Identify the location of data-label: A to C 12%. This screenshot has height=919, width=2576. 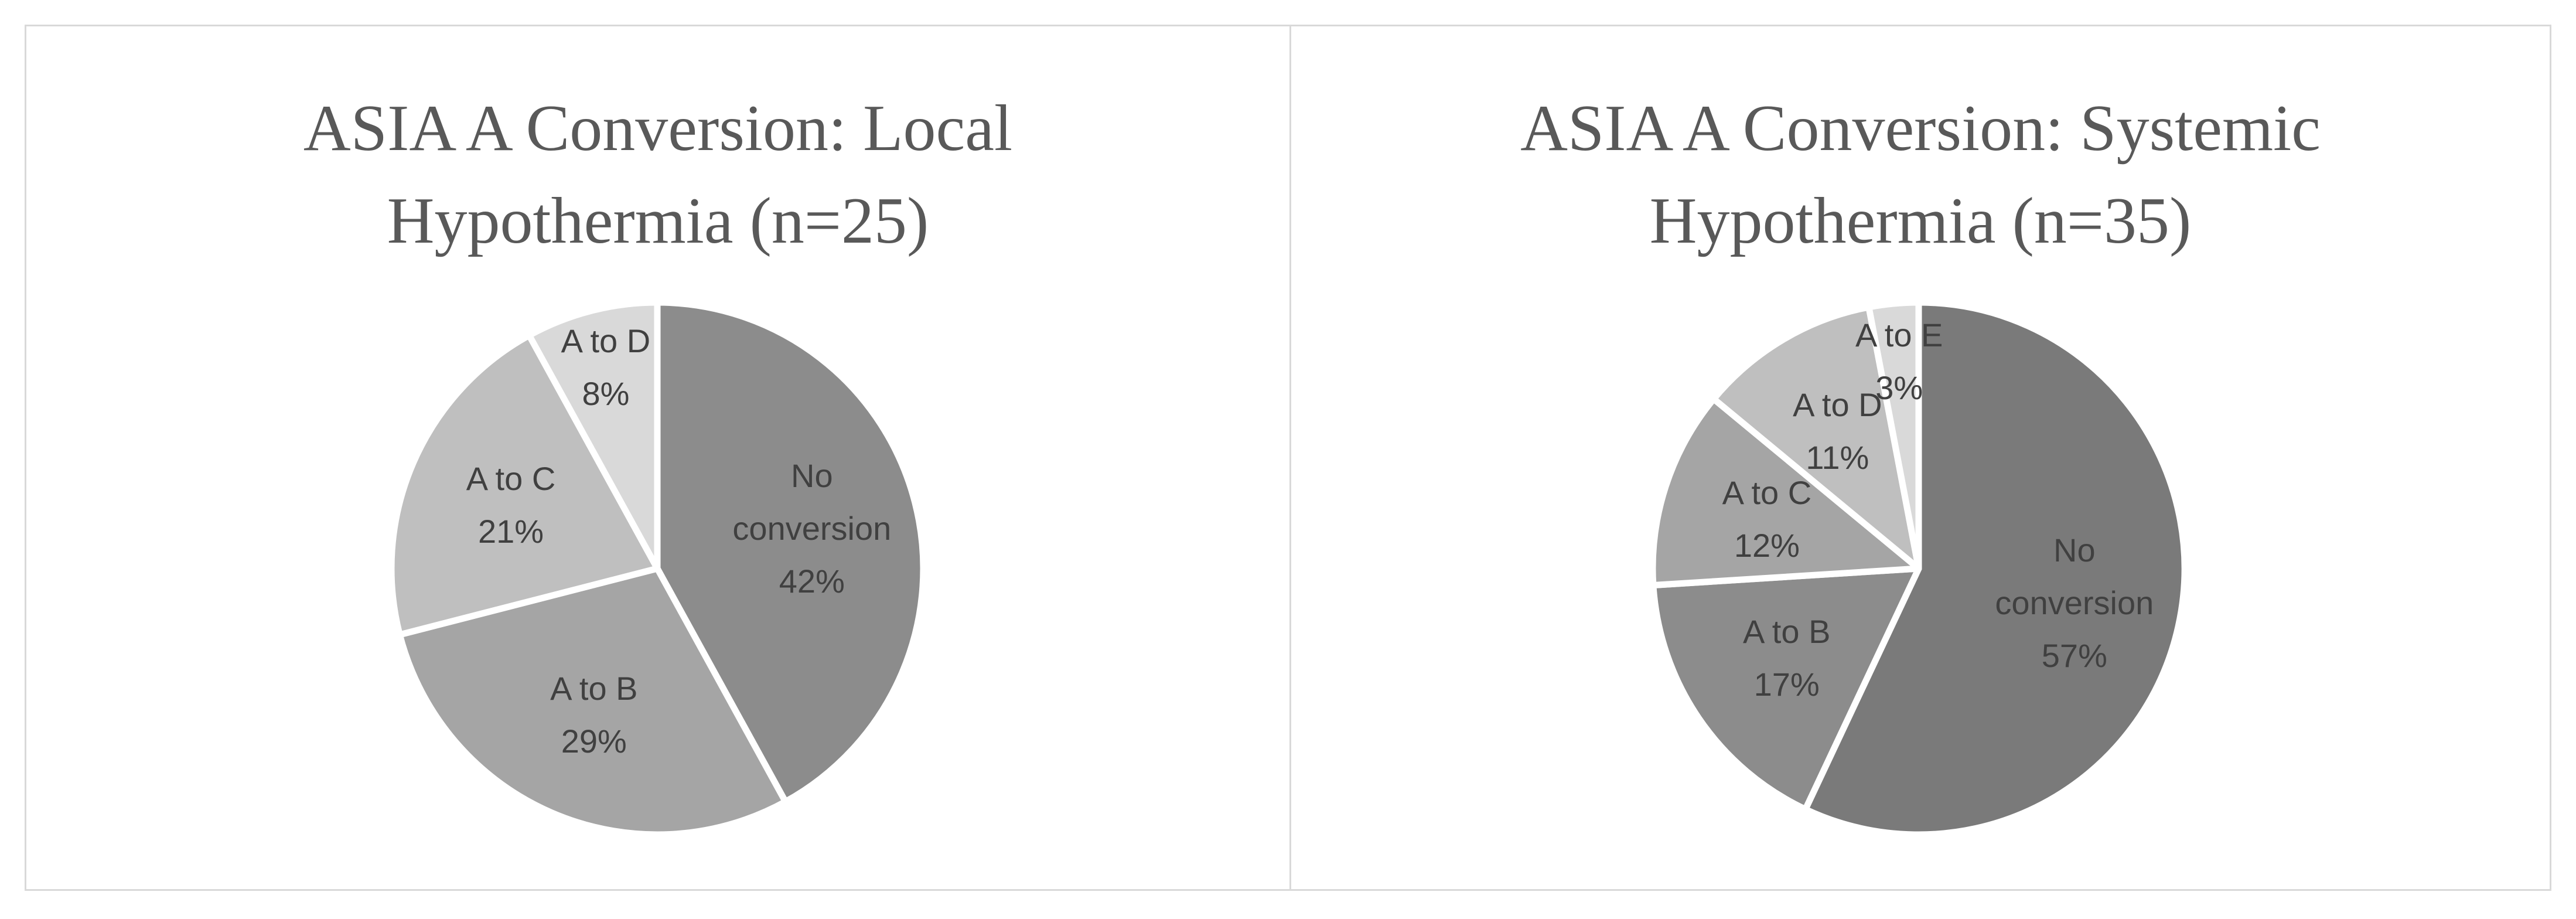
(1767, 519).